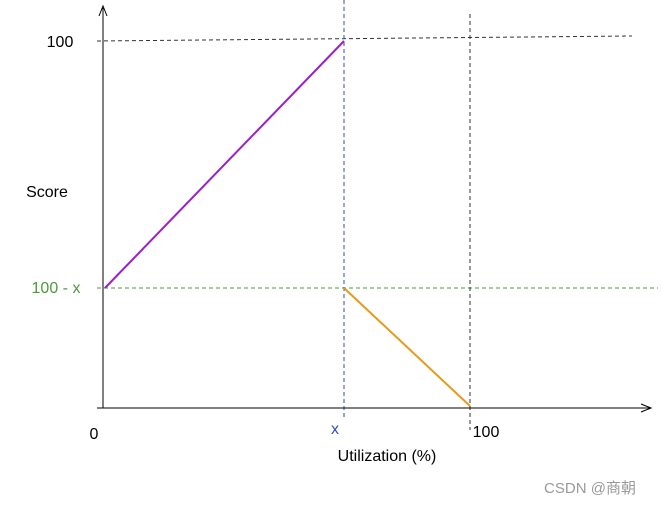 The height and width of the screenshot is (507, 661). What do you see at coordinates (407, 347) in the screenshot?
I see `falling-line` at bounding box center [407, 347].